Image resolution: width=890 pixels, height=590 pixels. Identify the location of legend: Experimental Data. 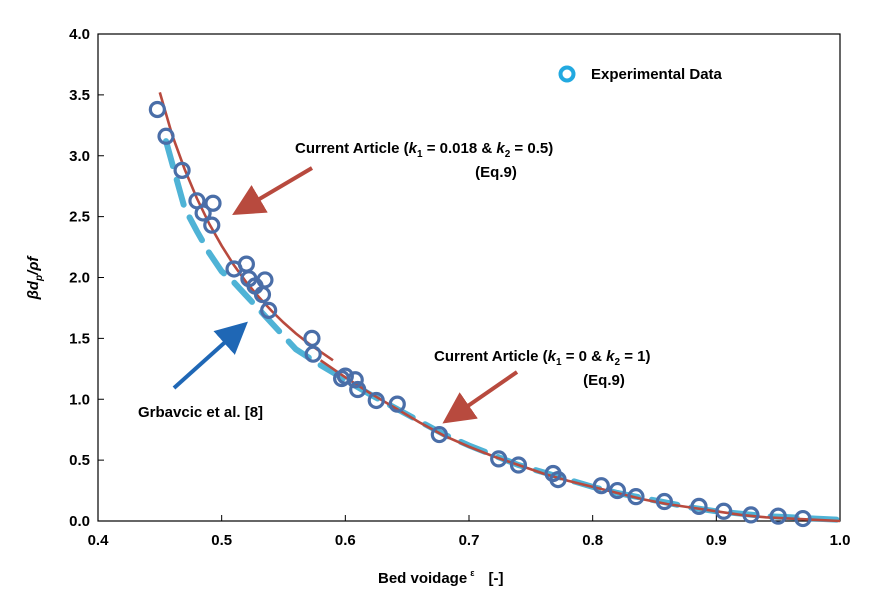
(640, 74).